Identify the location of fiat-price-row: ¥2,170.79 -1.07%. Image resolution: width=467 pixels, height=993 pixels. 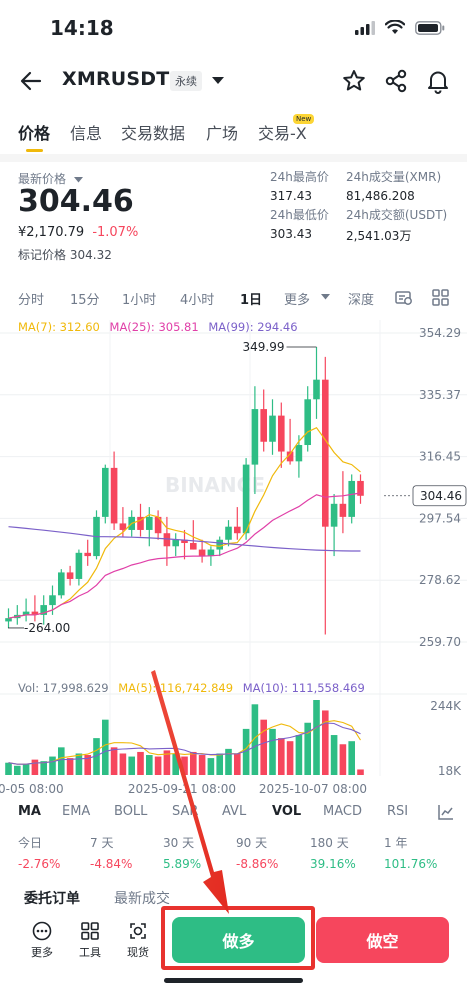
(78, 232).